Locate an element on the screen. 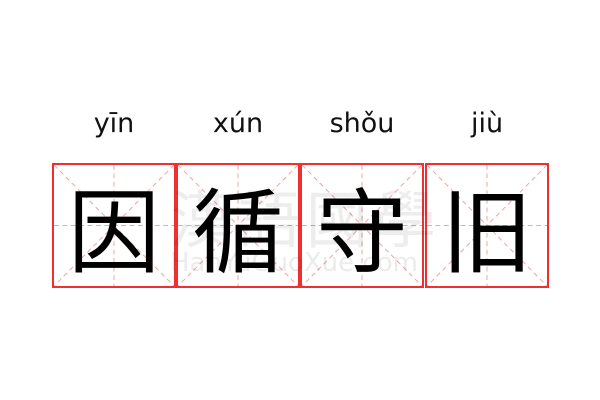  pinyin-2: xún is located at coordinates (238, 123).